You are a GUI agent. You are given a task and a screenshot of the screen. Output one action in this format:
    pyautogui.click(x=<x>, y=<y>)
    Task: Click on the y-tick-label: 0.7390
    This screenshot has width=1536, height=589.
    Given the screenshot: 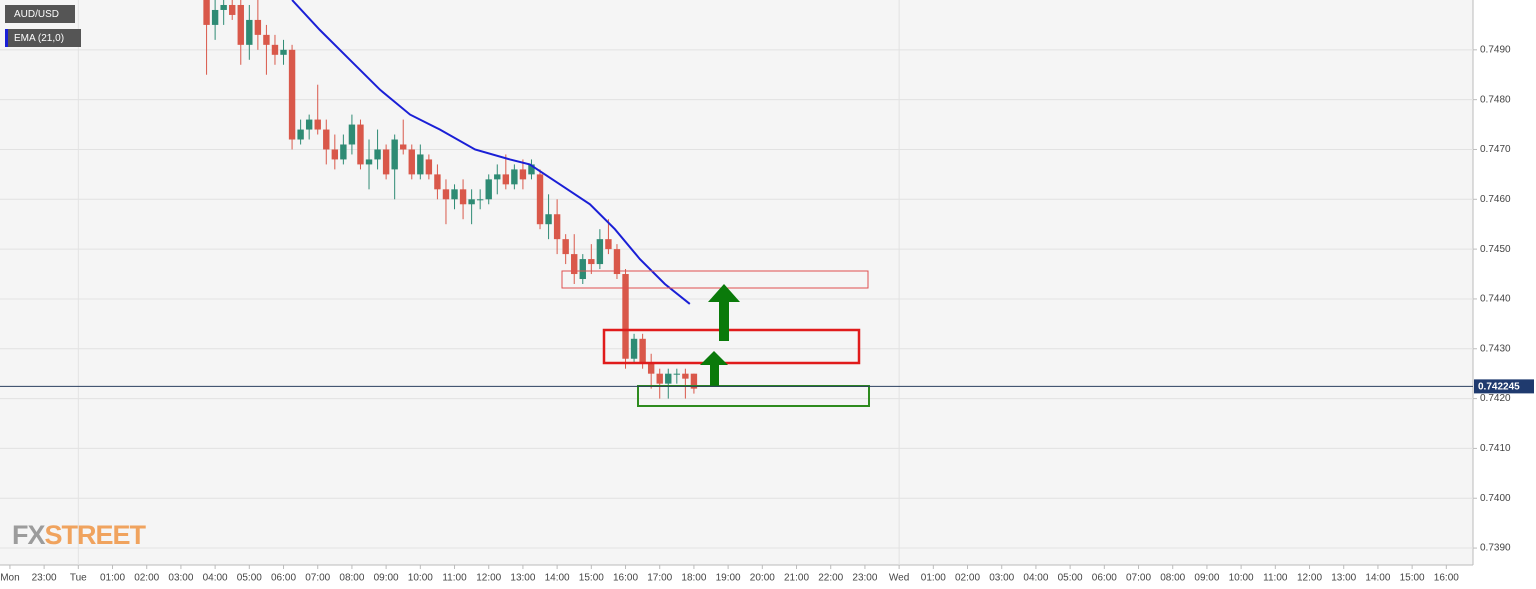 What is the action you would take?
    pyautogui.click(x=1495, y=548)
    